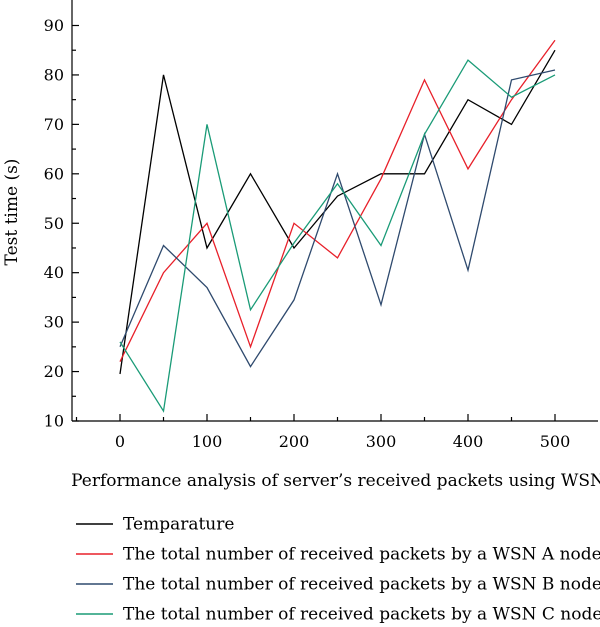  What do you see at coordinates (54, 272) in the screenshot?
I see `y-tick-label: 40` at bounding box center [54, 272].